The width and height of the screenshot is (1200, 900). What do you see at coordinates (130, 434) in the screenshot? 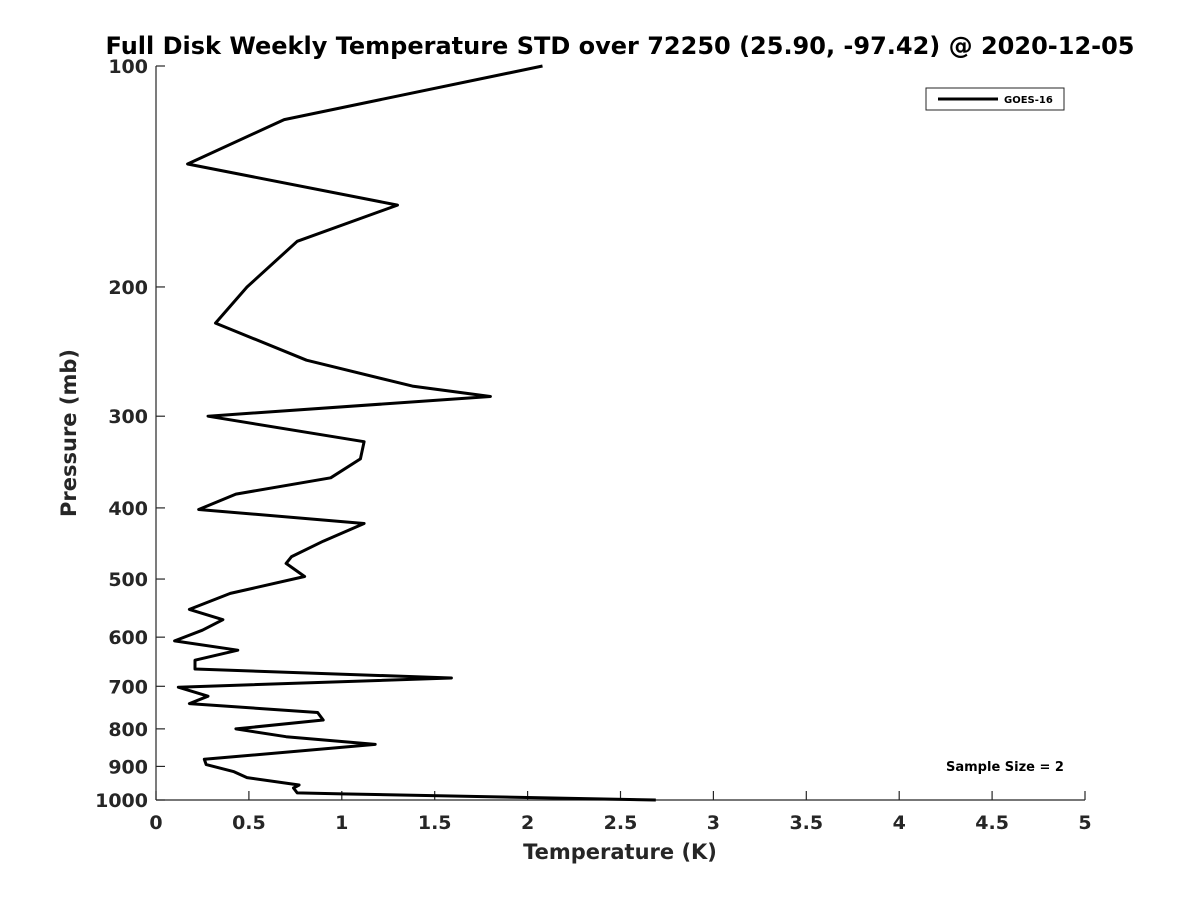
I see `y-axis-ticks: 100 200 300 400 500 600 700 800 900 1000` at bounding box center [130, 434].